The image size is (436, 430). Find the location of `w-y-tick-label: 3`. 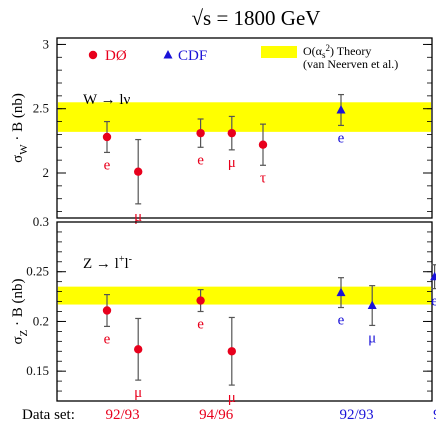

w-y-tick-label: 3 is located at coordinates (46, 43).